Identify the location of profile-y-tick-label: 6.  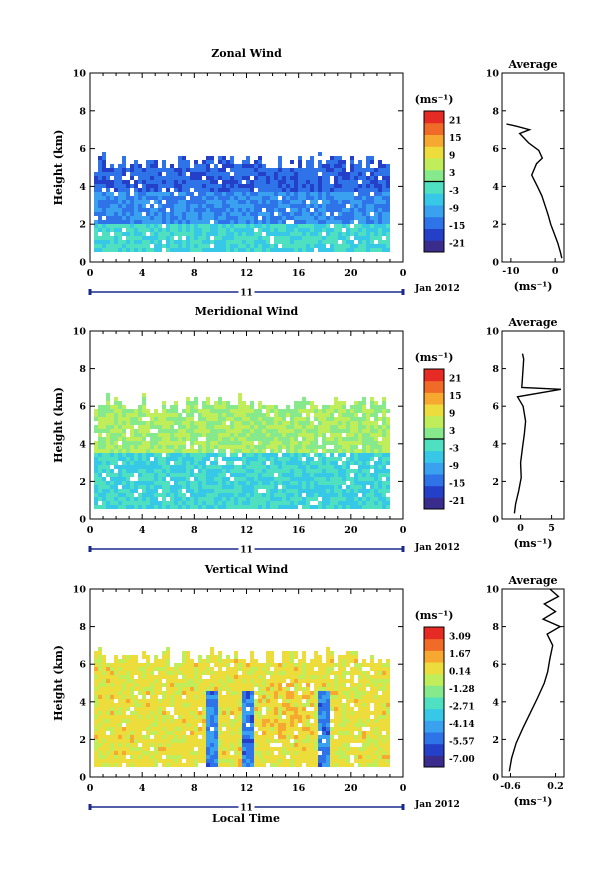
(495, 149).